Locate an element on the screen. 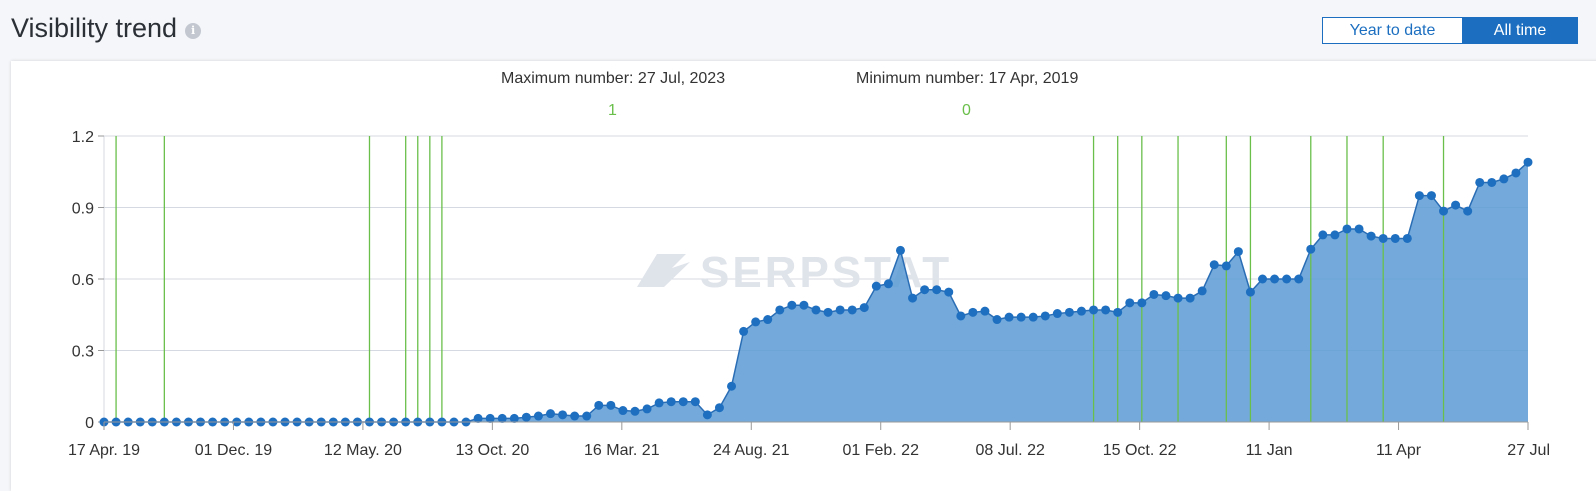  minimum-label: Minimum number: 17 Apr, 2019 is located at coordinates (967, 78).